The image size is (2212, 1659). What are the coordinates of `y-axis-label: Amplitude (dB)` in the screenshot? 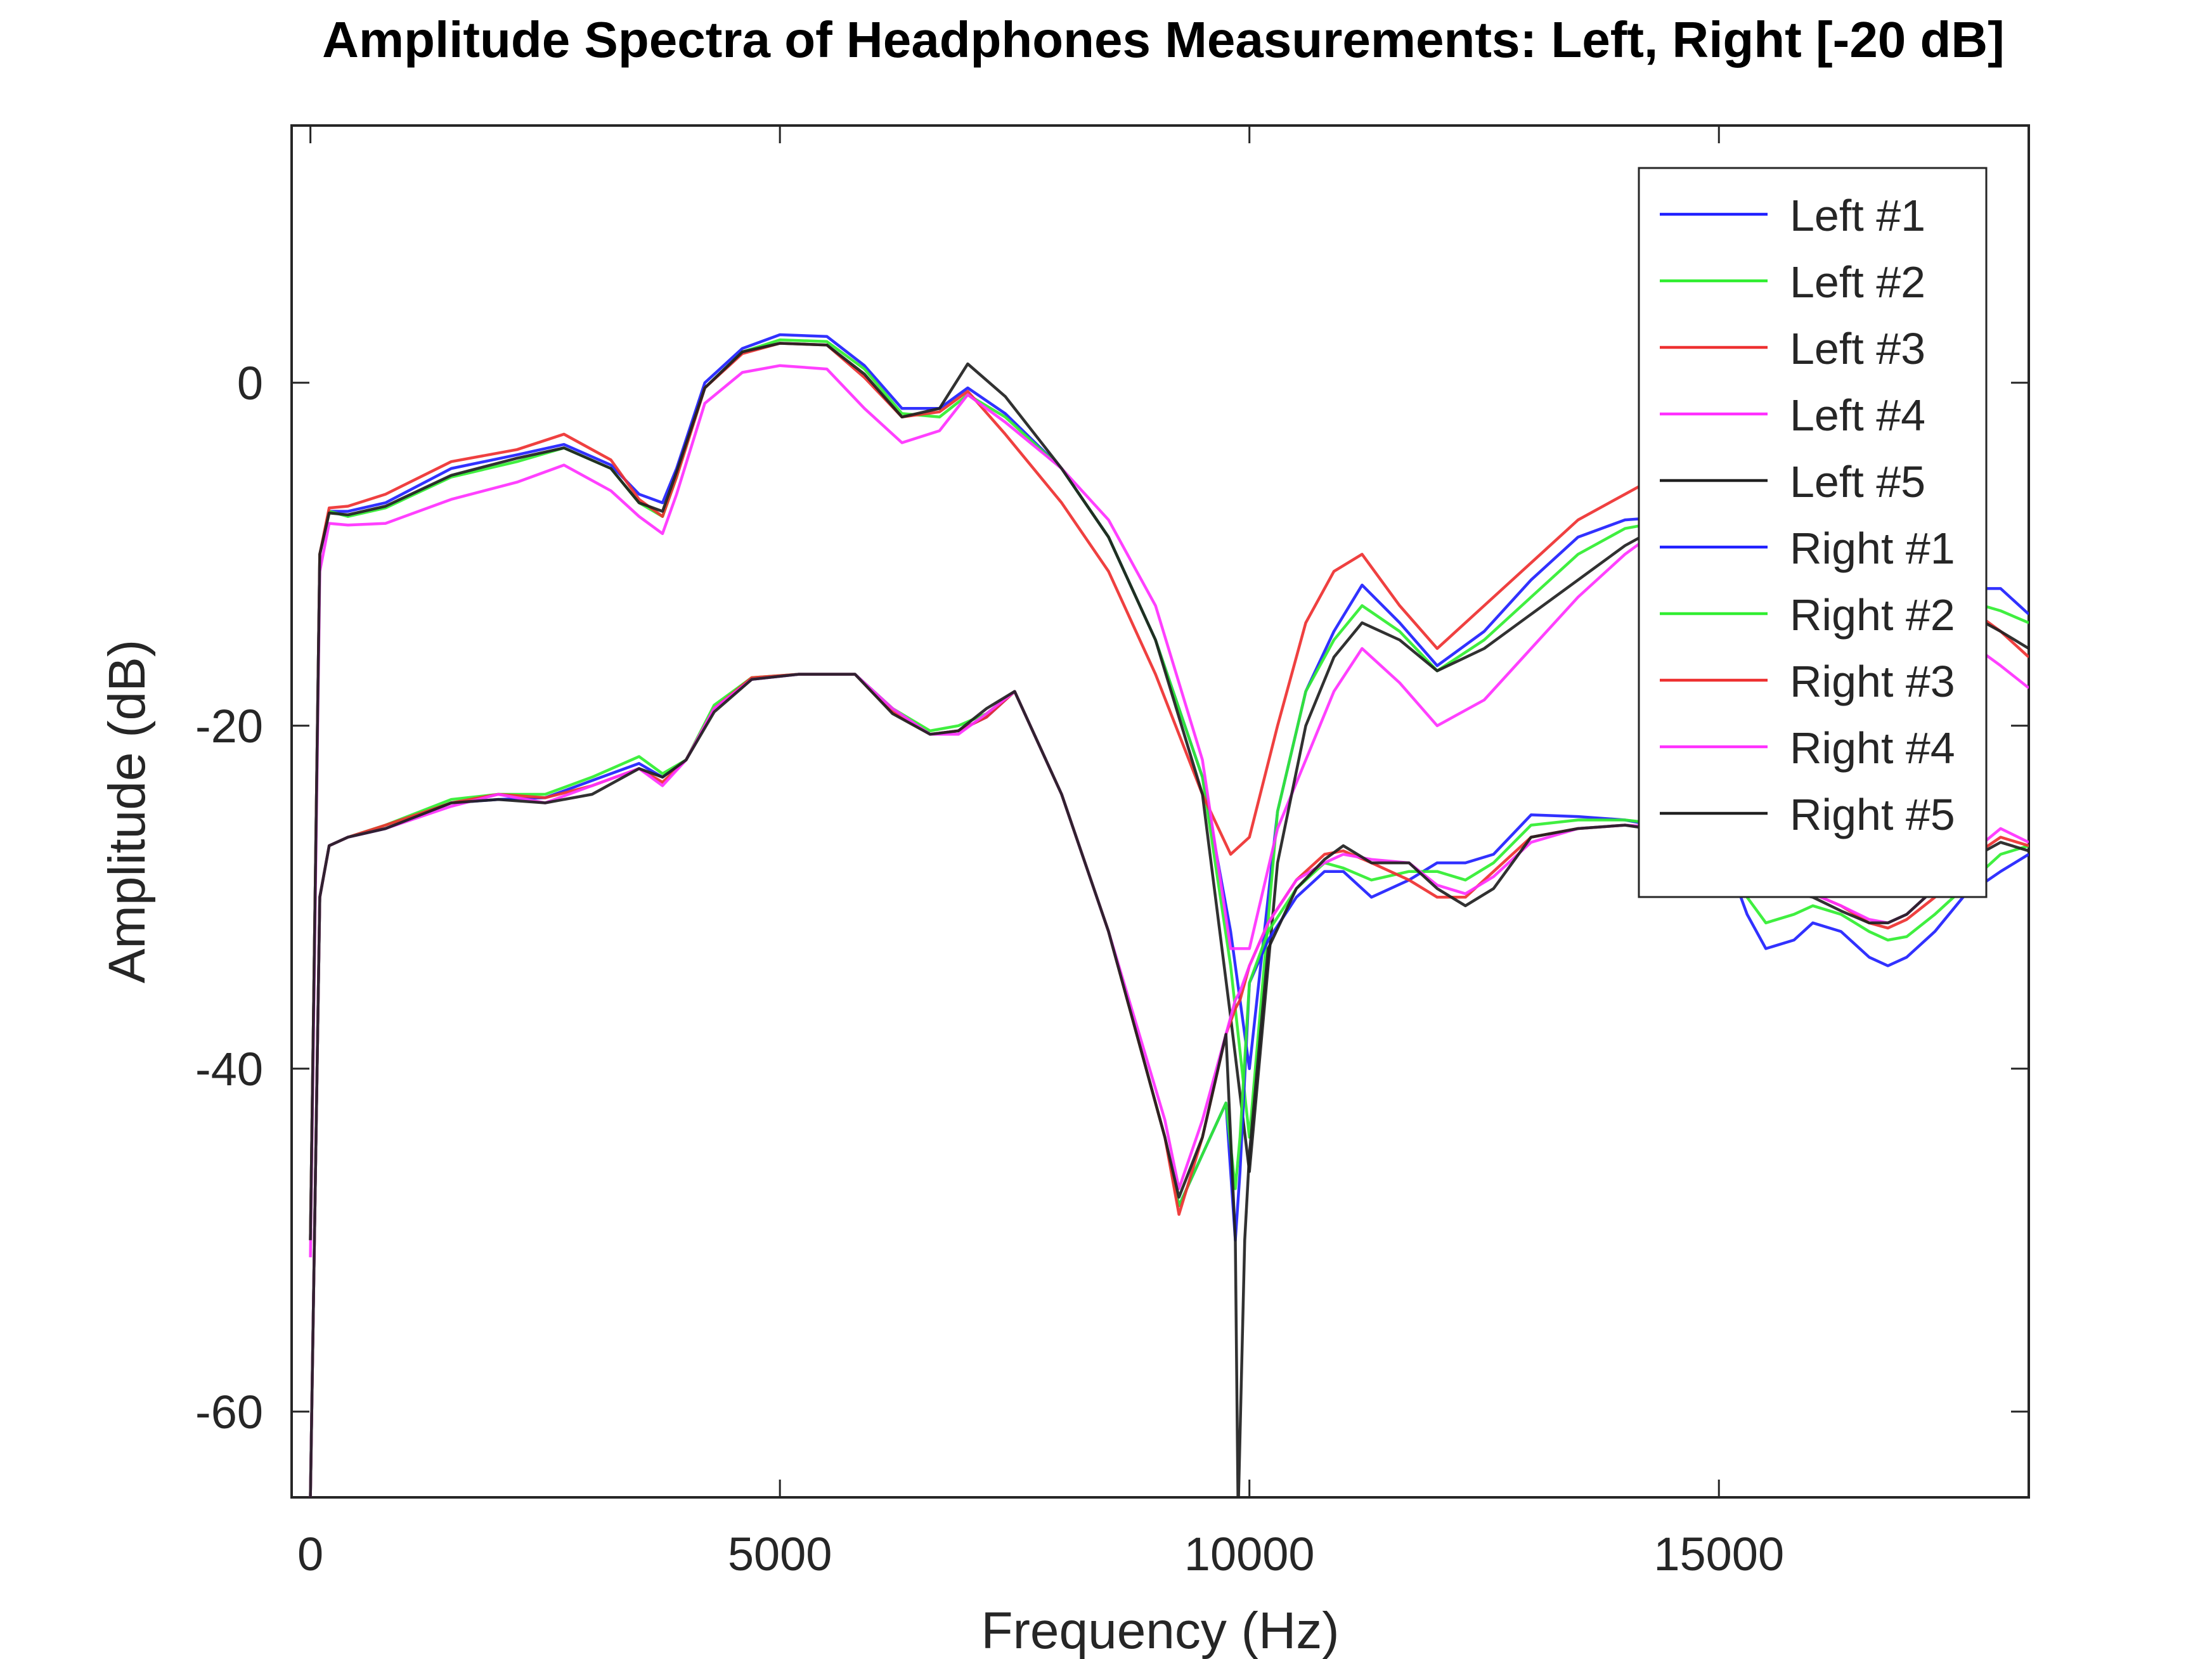 It's located at (127, 811).